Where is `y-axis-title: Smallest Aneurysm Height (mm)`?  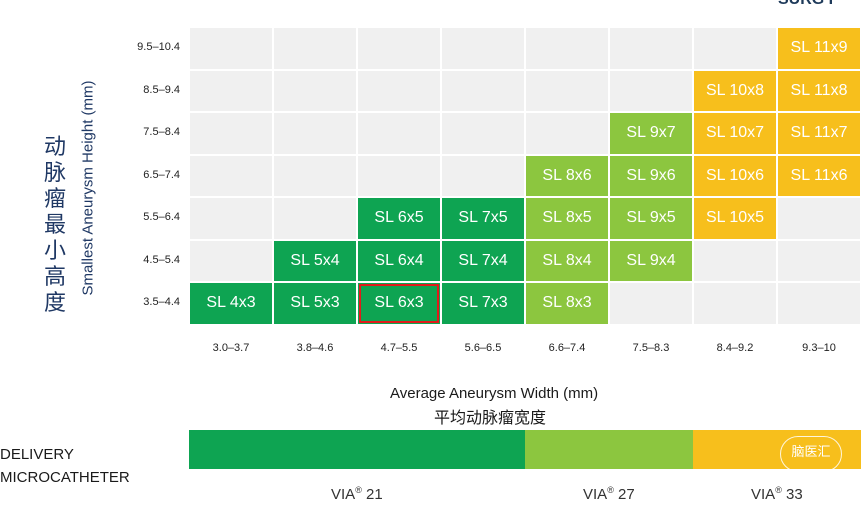 y-axis-title: Smallest Aneurysm Height (mm) is located at coordinates (88, 188).